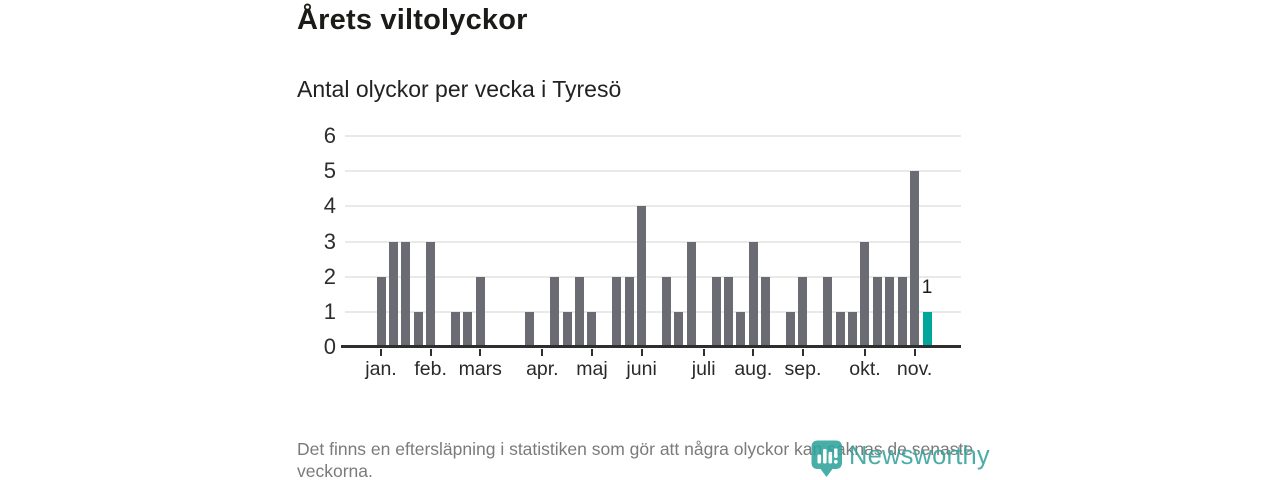  I want to click on x-axis-month-label: juli, so click(703, 369).